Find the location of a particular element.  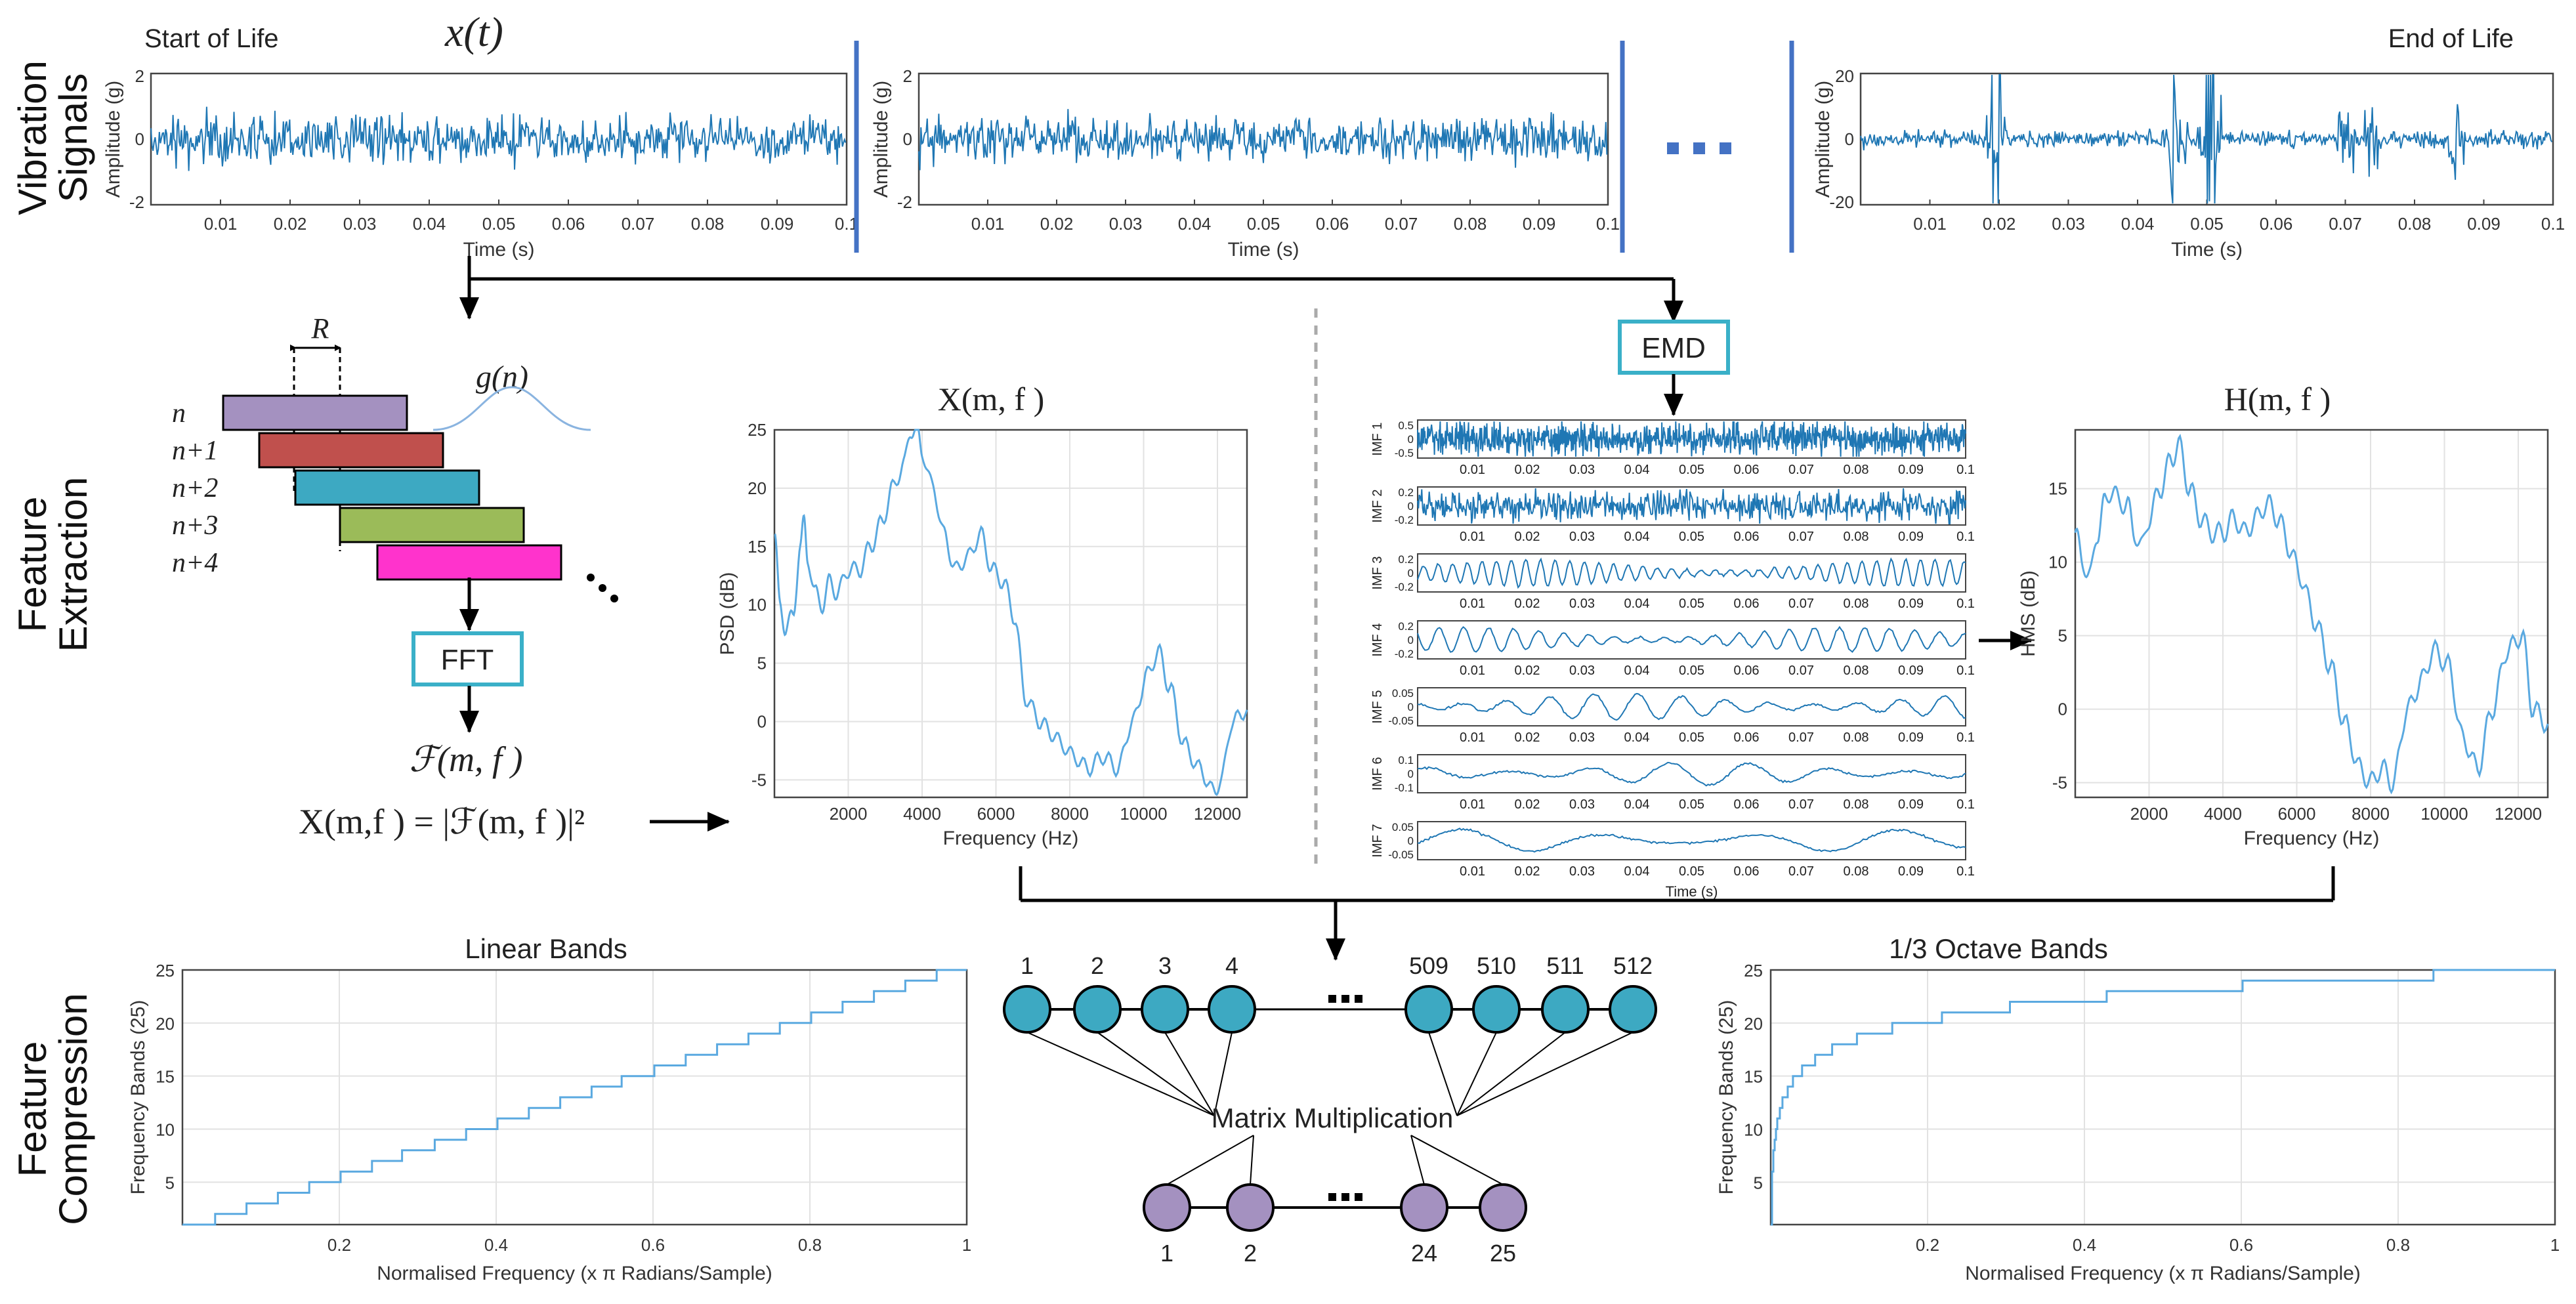

y-tick-label: 10 is located at coordinates (757, 605).